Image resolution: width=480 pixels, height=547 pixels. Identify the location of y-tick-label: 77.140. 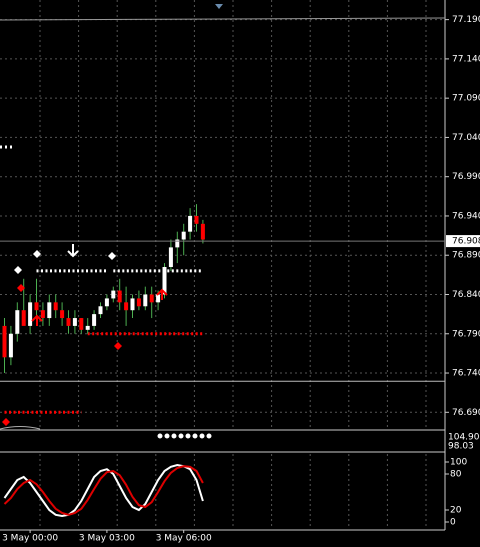
(466, 59).